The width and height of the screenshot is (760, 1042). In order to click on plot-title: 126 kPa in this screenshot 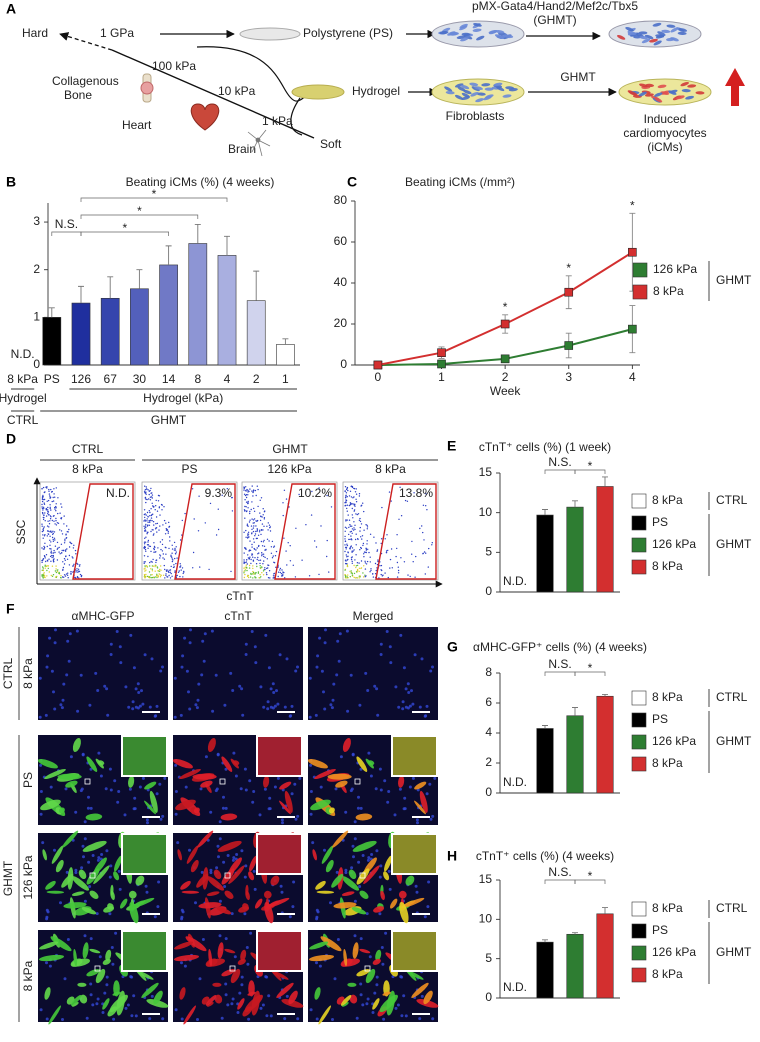, I will do `click(289, 469)`.